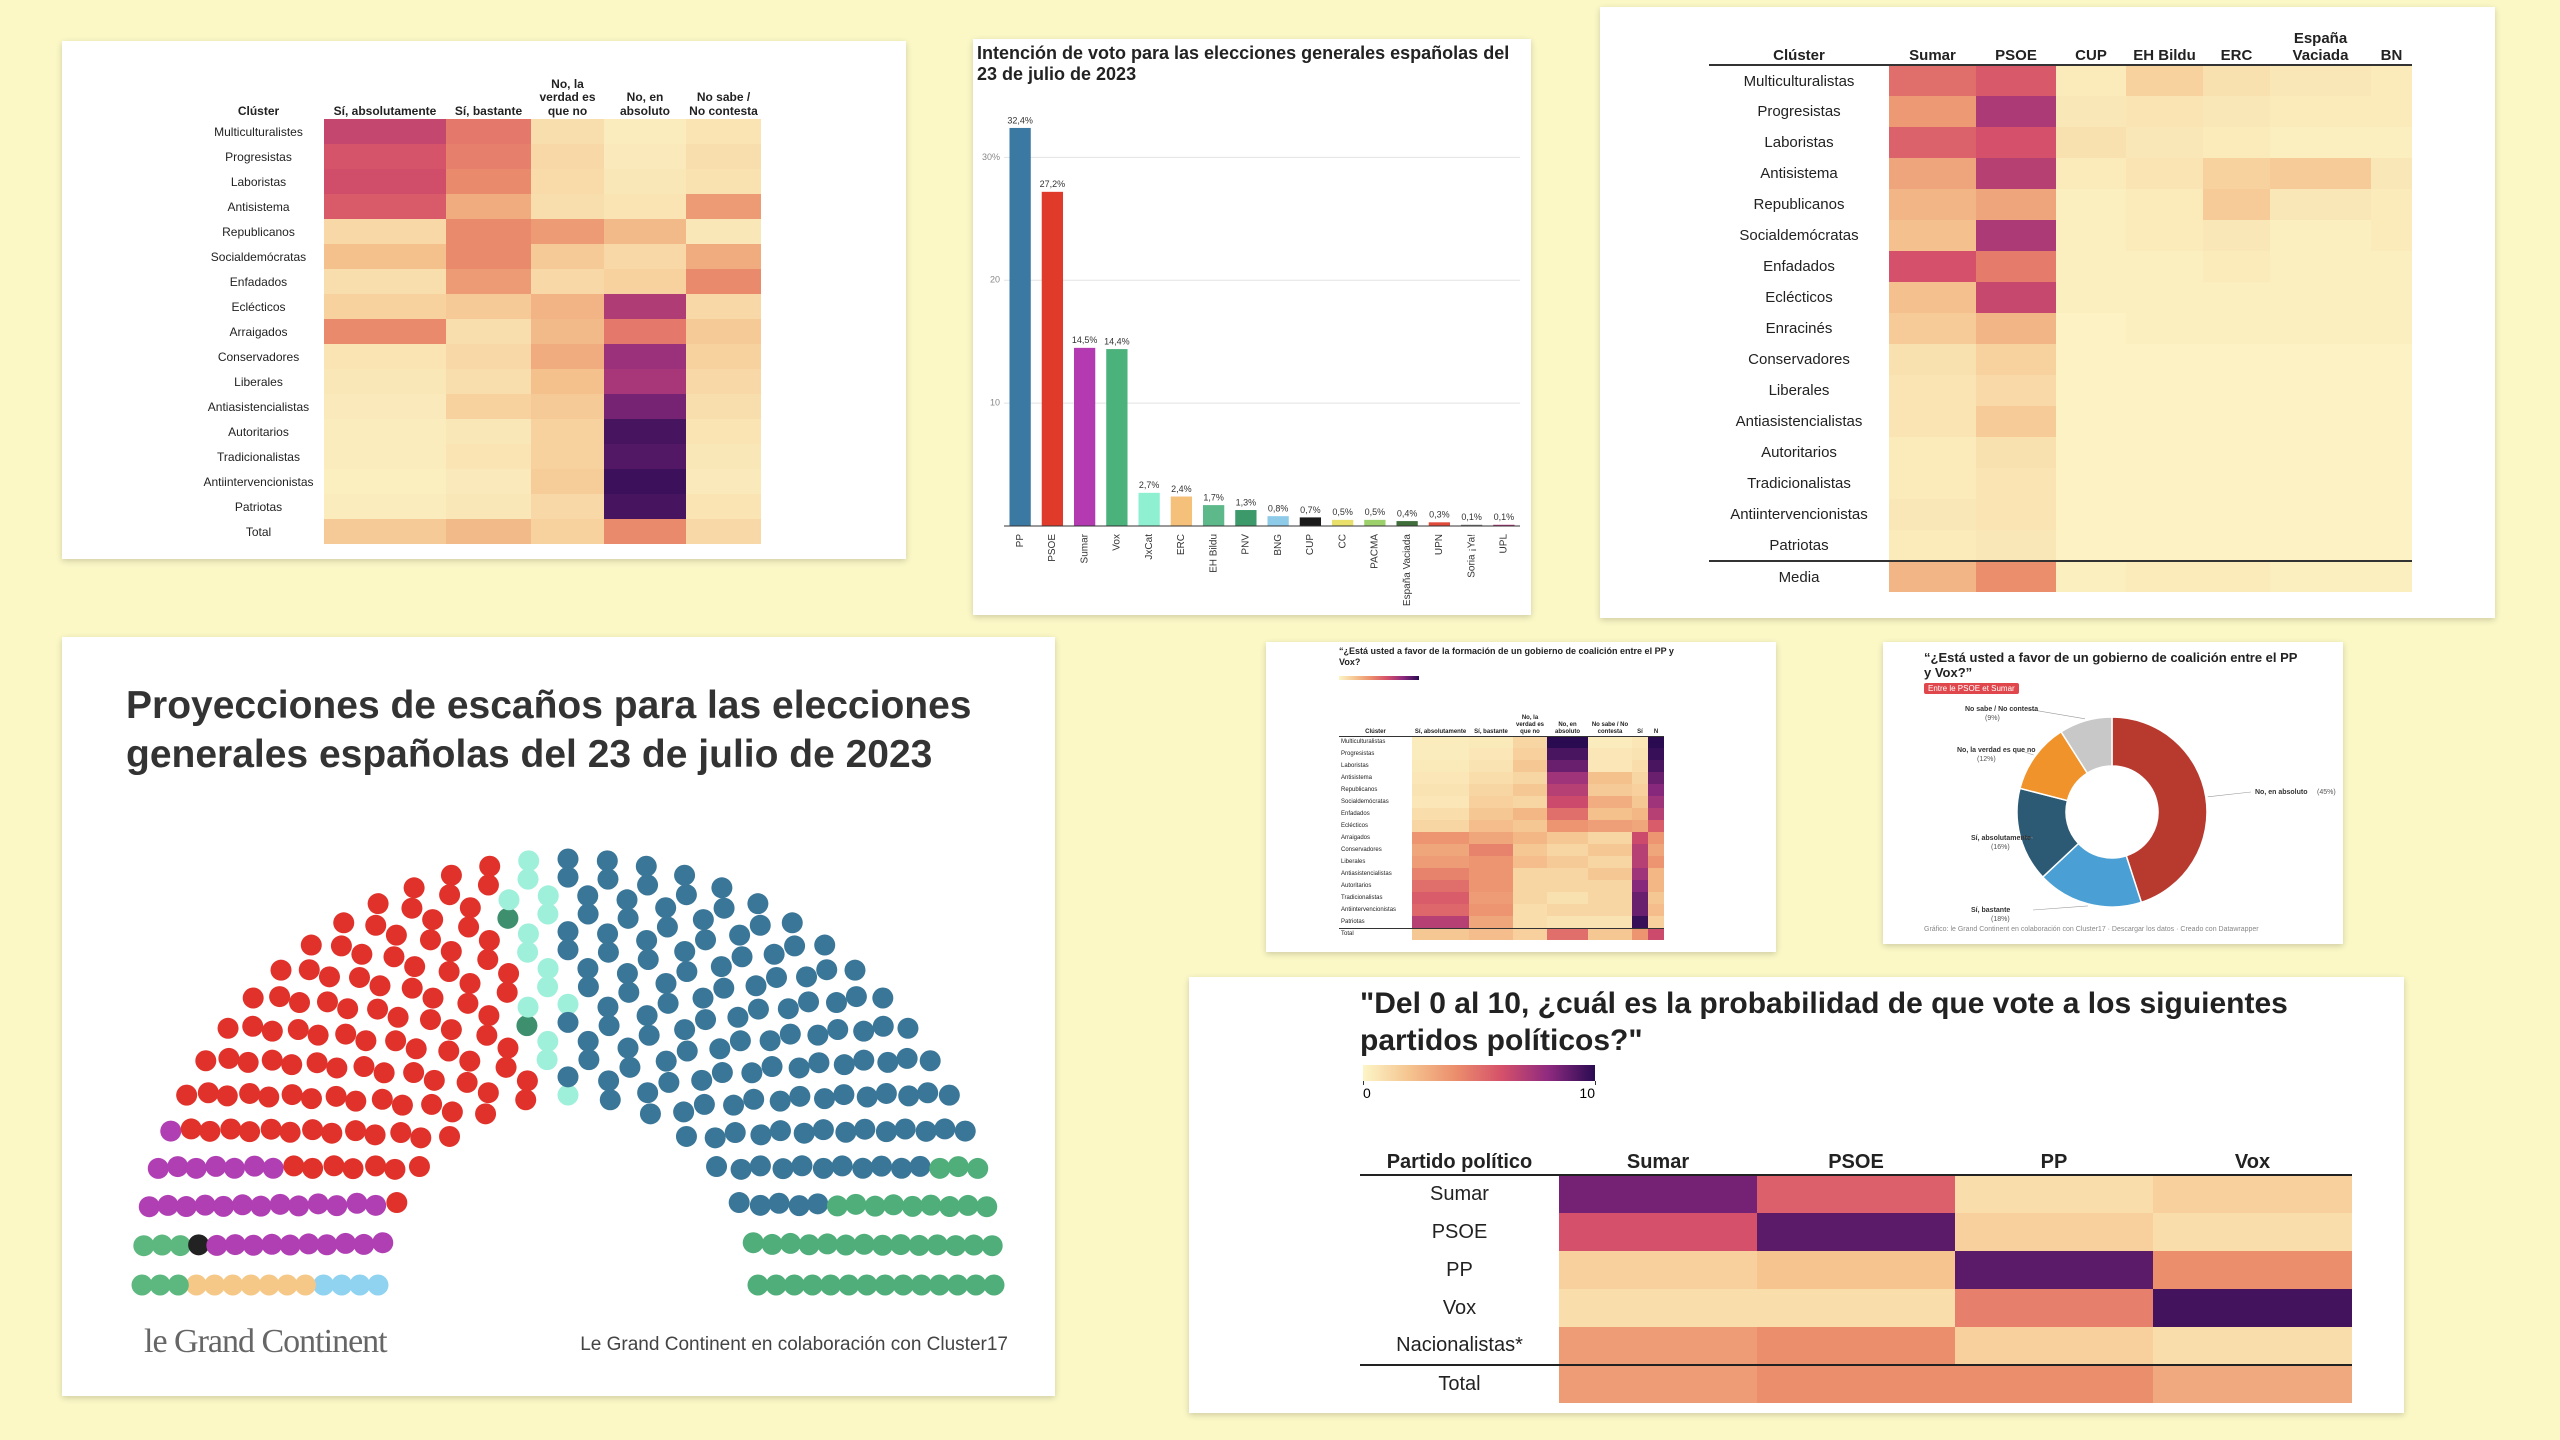  I want to click on value-label: 0,5%, so click(1342, 512).